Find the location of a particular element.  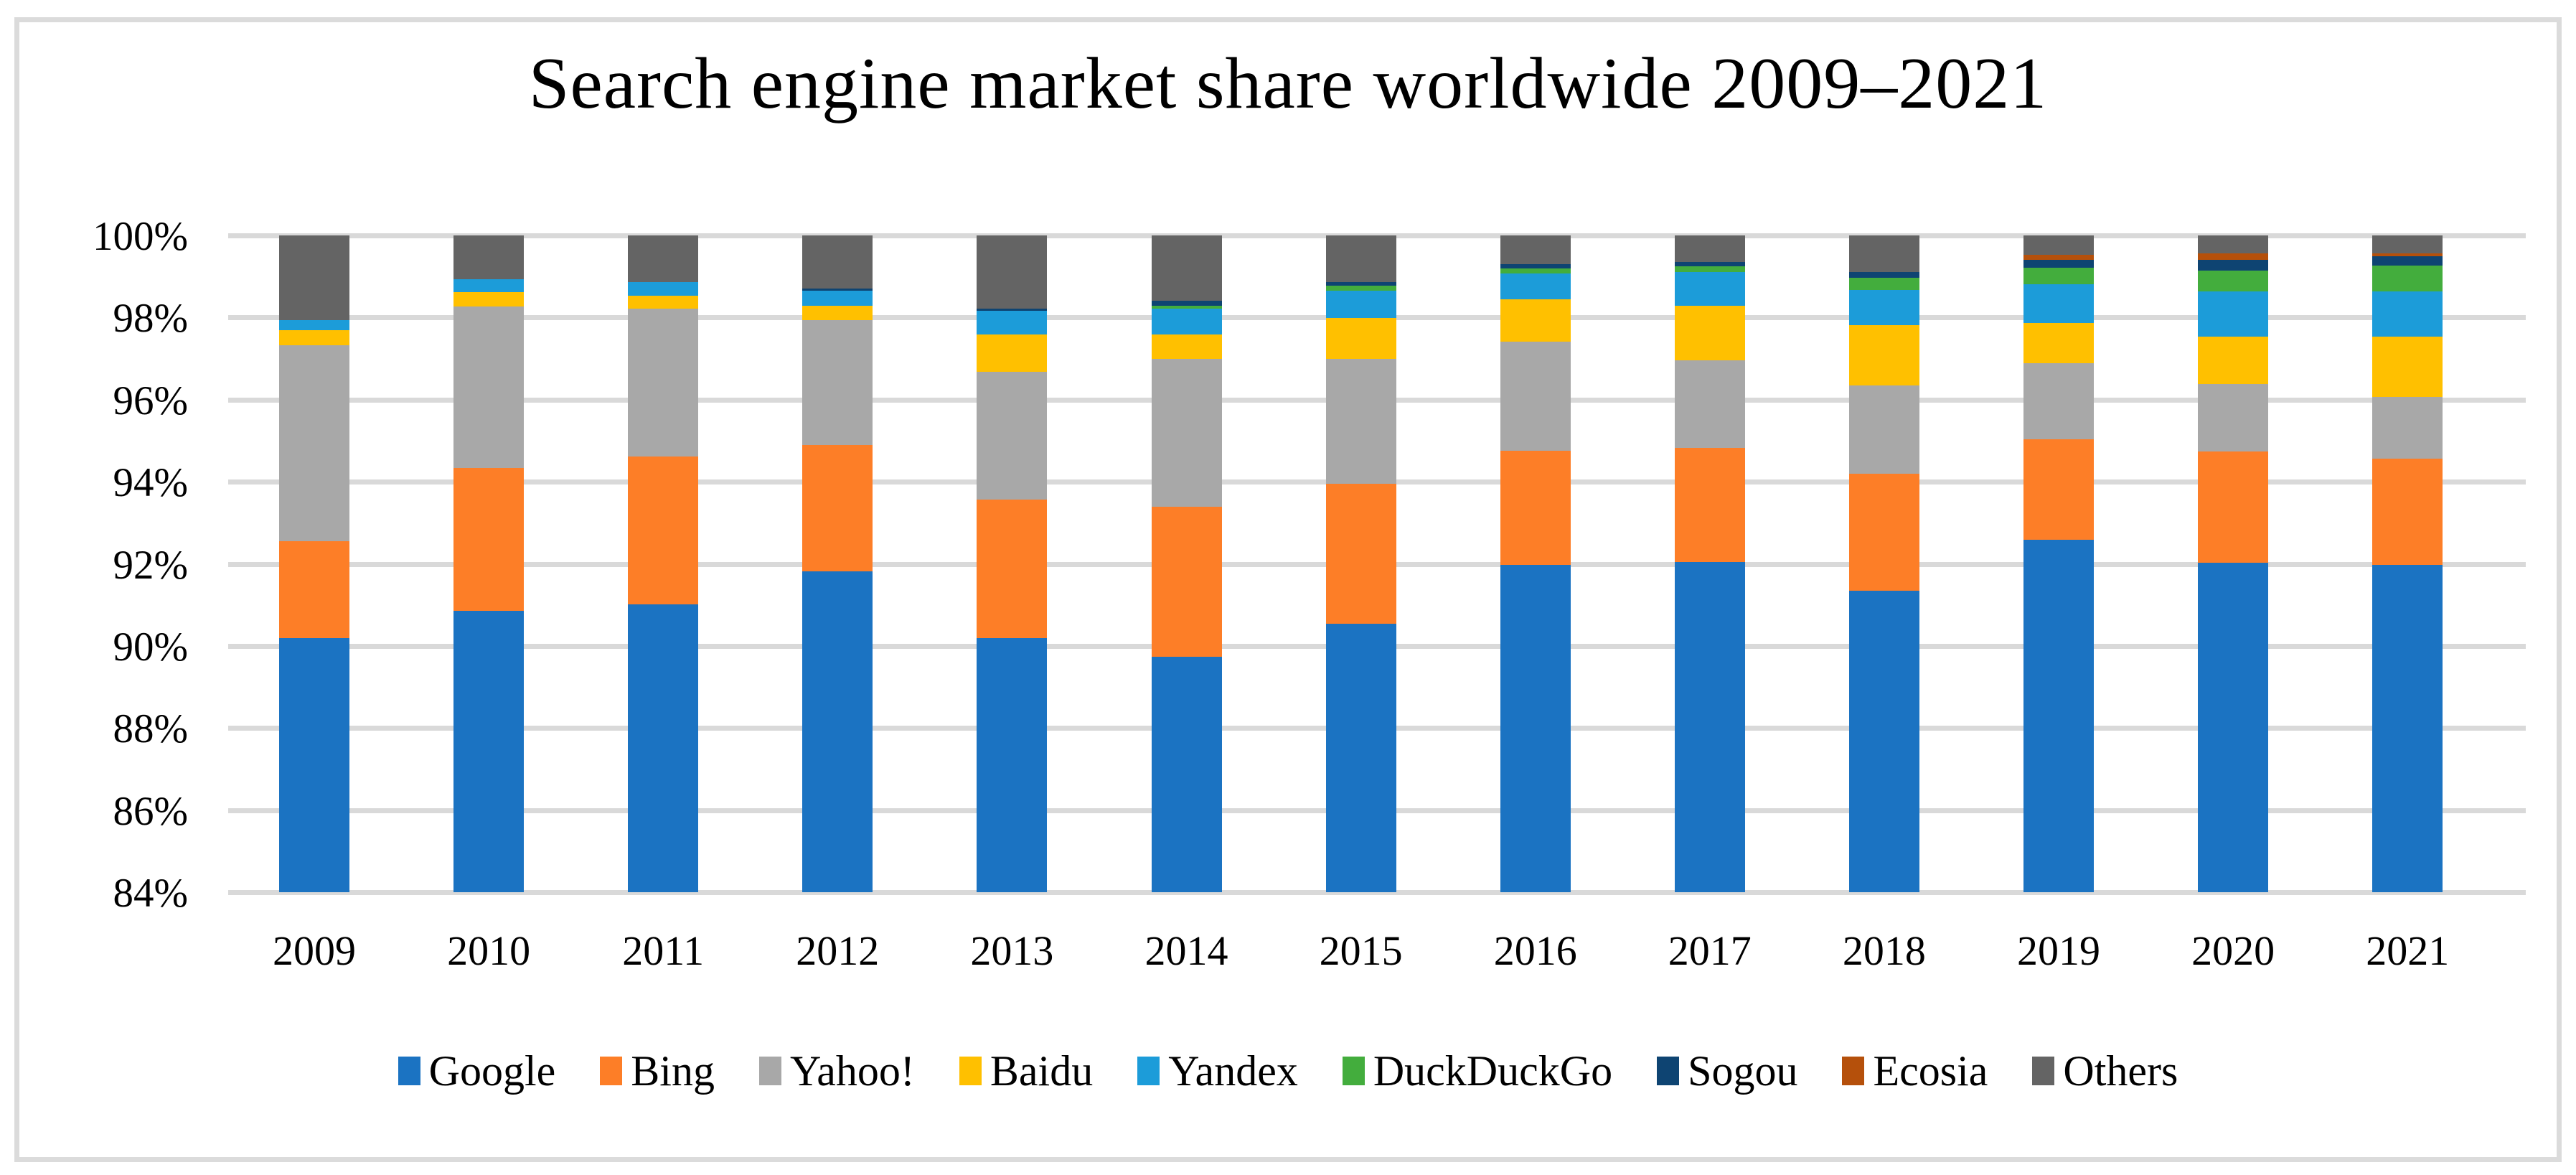

bar-segment-2020-google is located at coordinates (2233, 728).